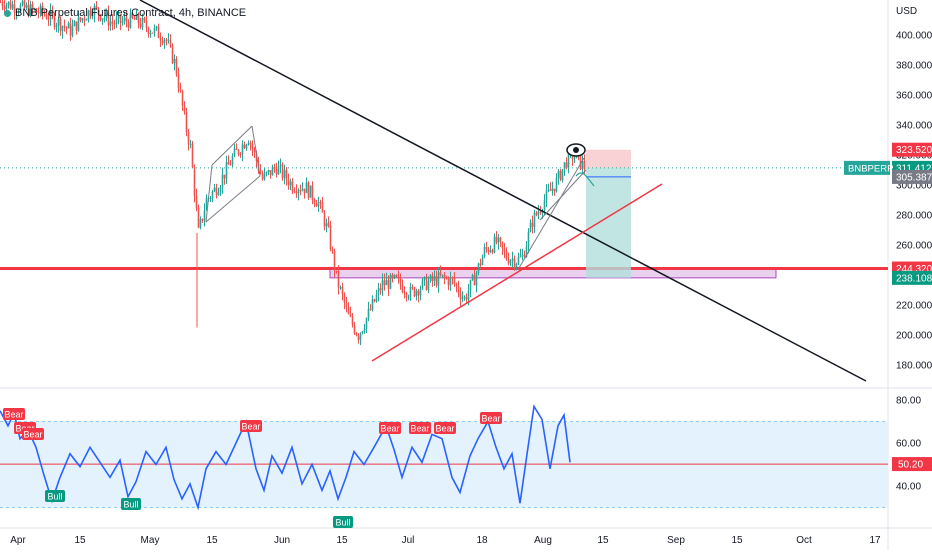 The height and width of the screenshot is (555, 932). What do you see at coordinates (914, 96) in the screenshot?
I see `price-tick-label: 360.000` at bounding box center [914, 96].